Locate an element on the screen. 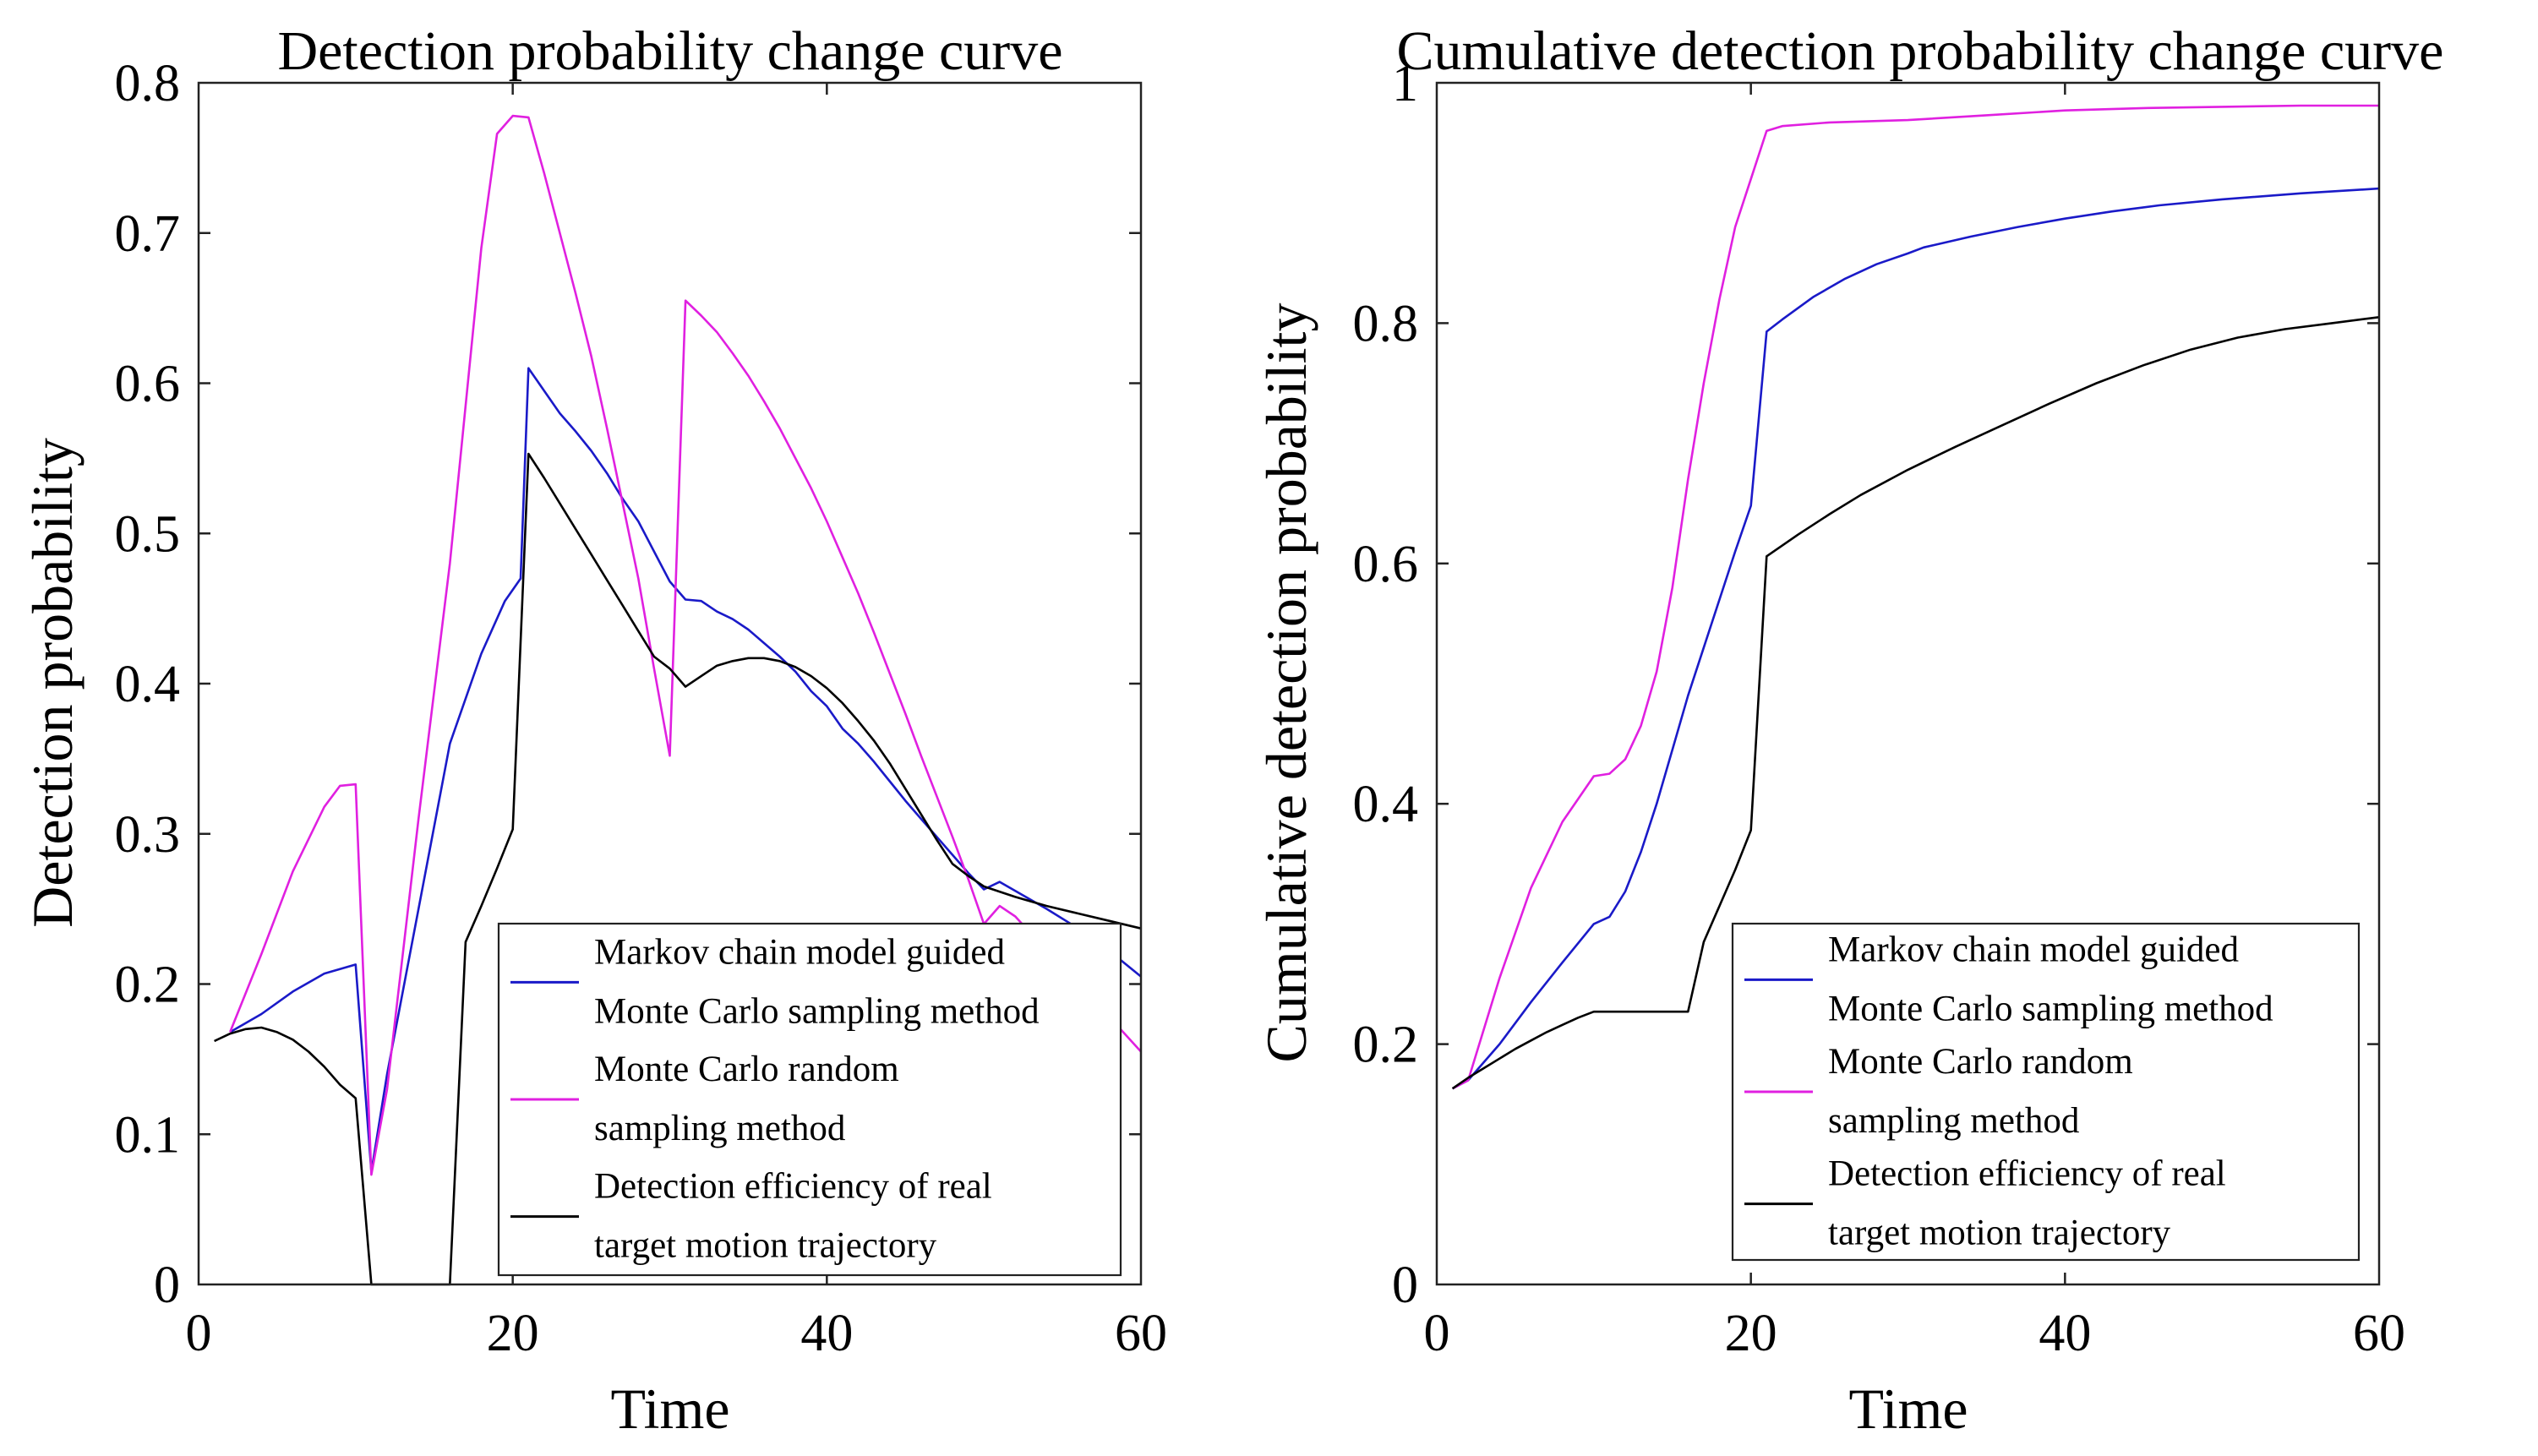 The image size is (2538, 1456). y-tick-label: 0.7 is located at coordinates (148, 234).